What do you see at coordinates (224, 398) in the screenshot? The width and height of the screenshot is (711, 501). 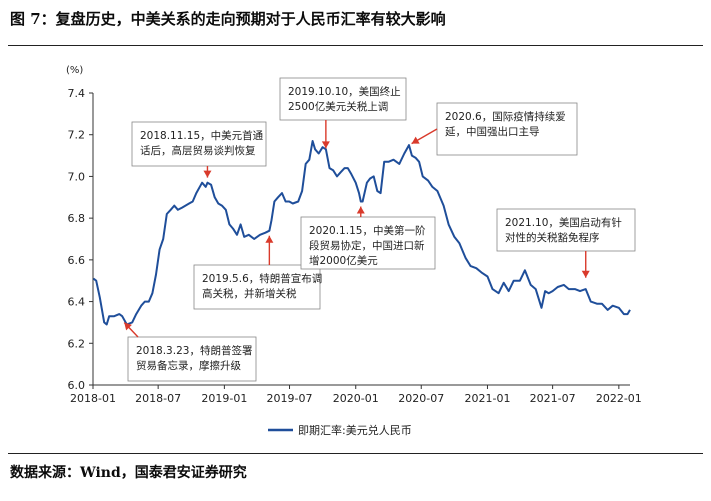 I see `x-tick-label: 2019-01` at bounding box center [224, 398].